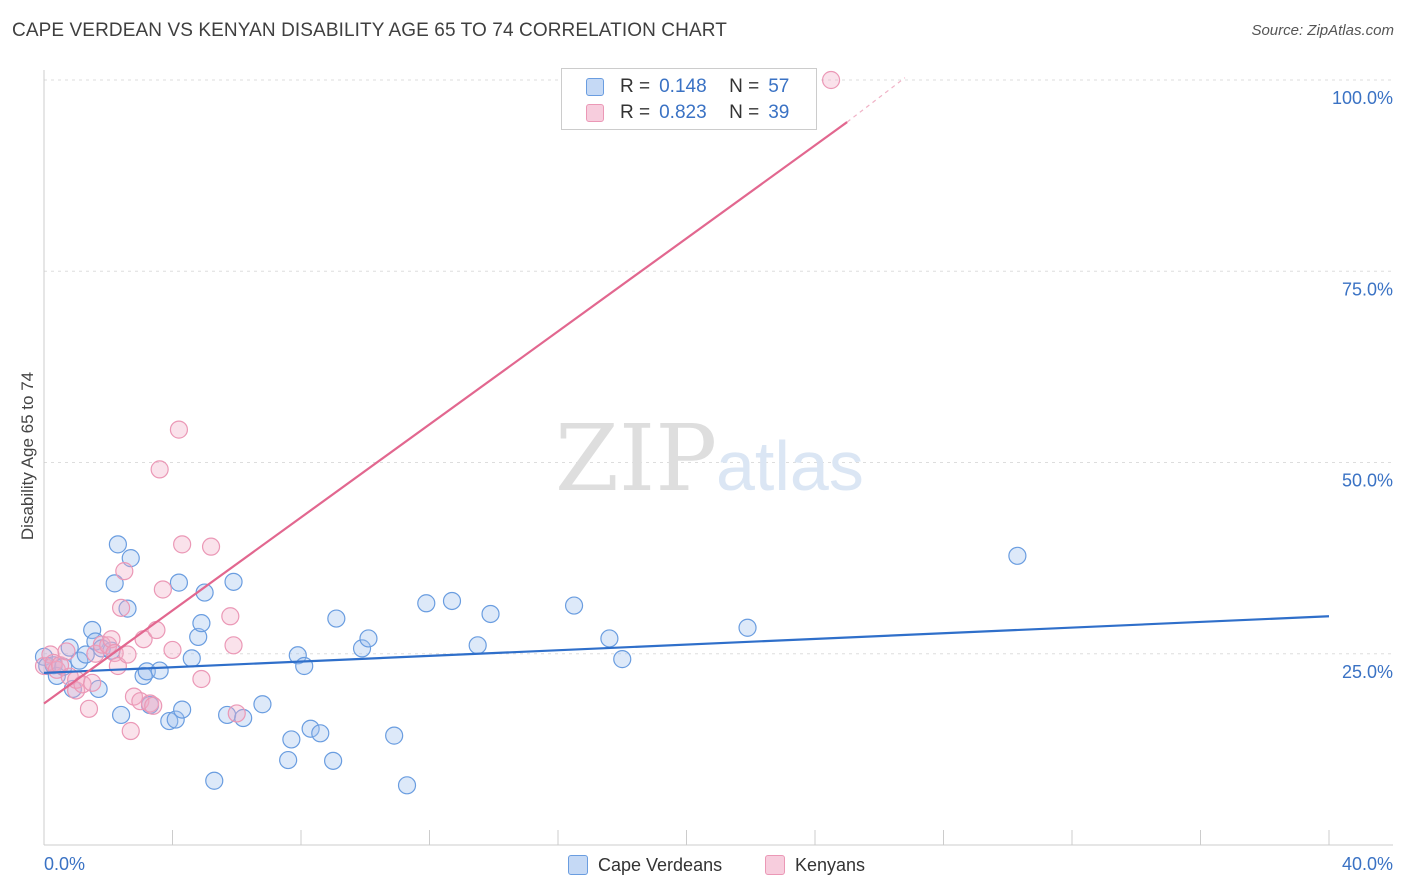 This screenshot has width=1406, height=892. I want to click on watermark-zip: ZIP, so click(636, 458).